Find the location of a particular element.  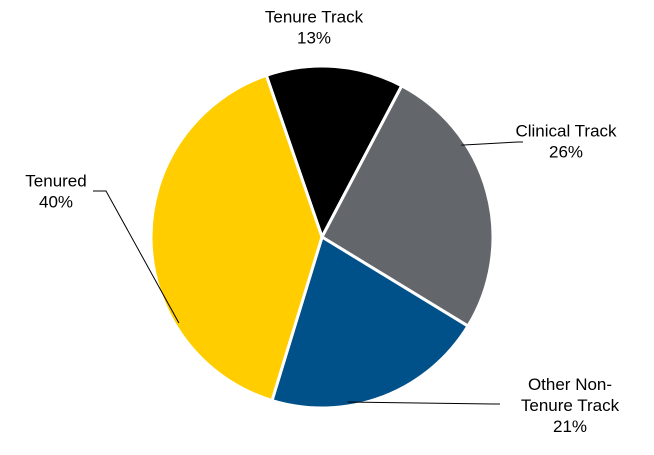

label-value-clinical-track: 26% is located at coordinates (566, 151).